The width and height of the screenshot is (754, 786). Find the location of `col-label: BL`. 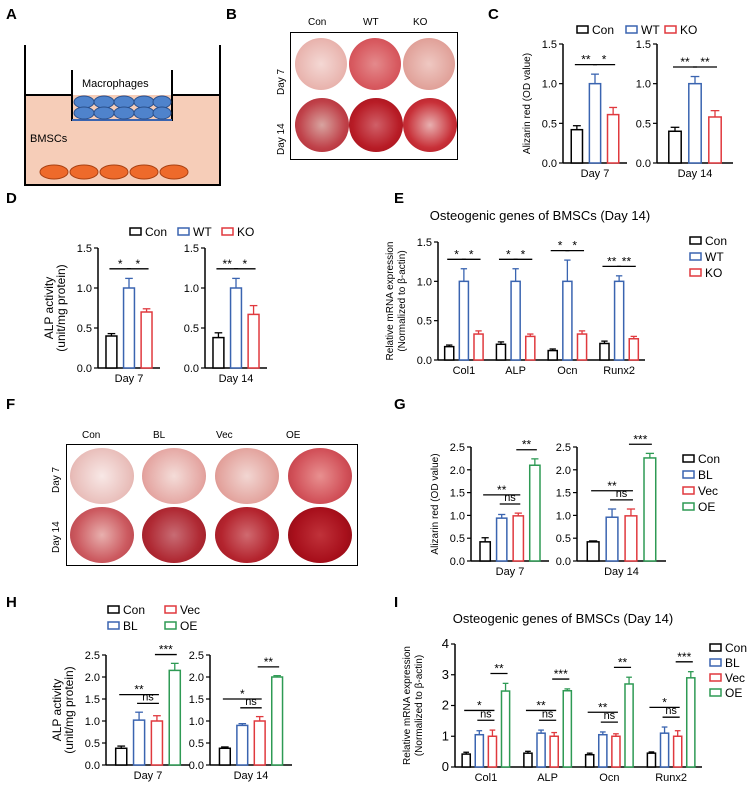

col-label: BL is located at coordinates (159, 435).